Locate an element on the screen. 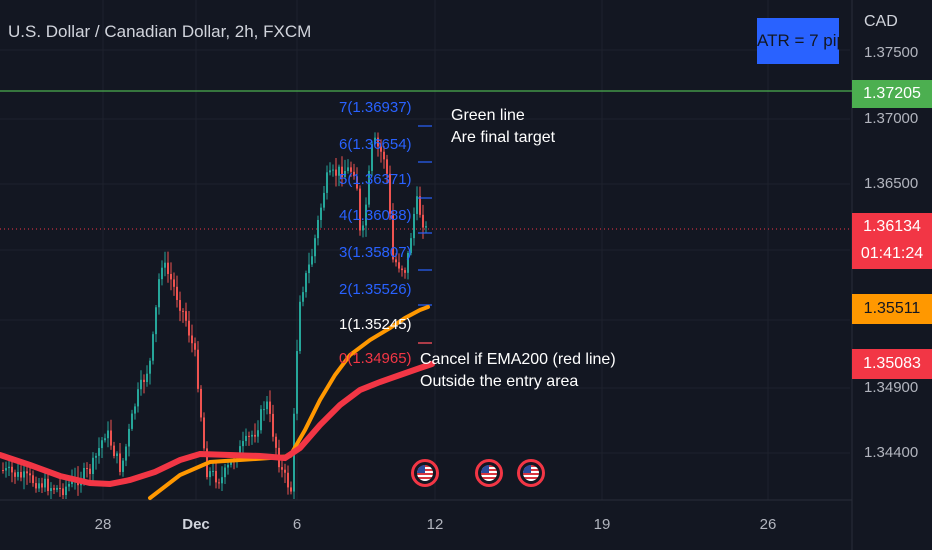 The image size is (932, 550). atr-badge: ATR = 7 pips is located at coordinates (798, 41).